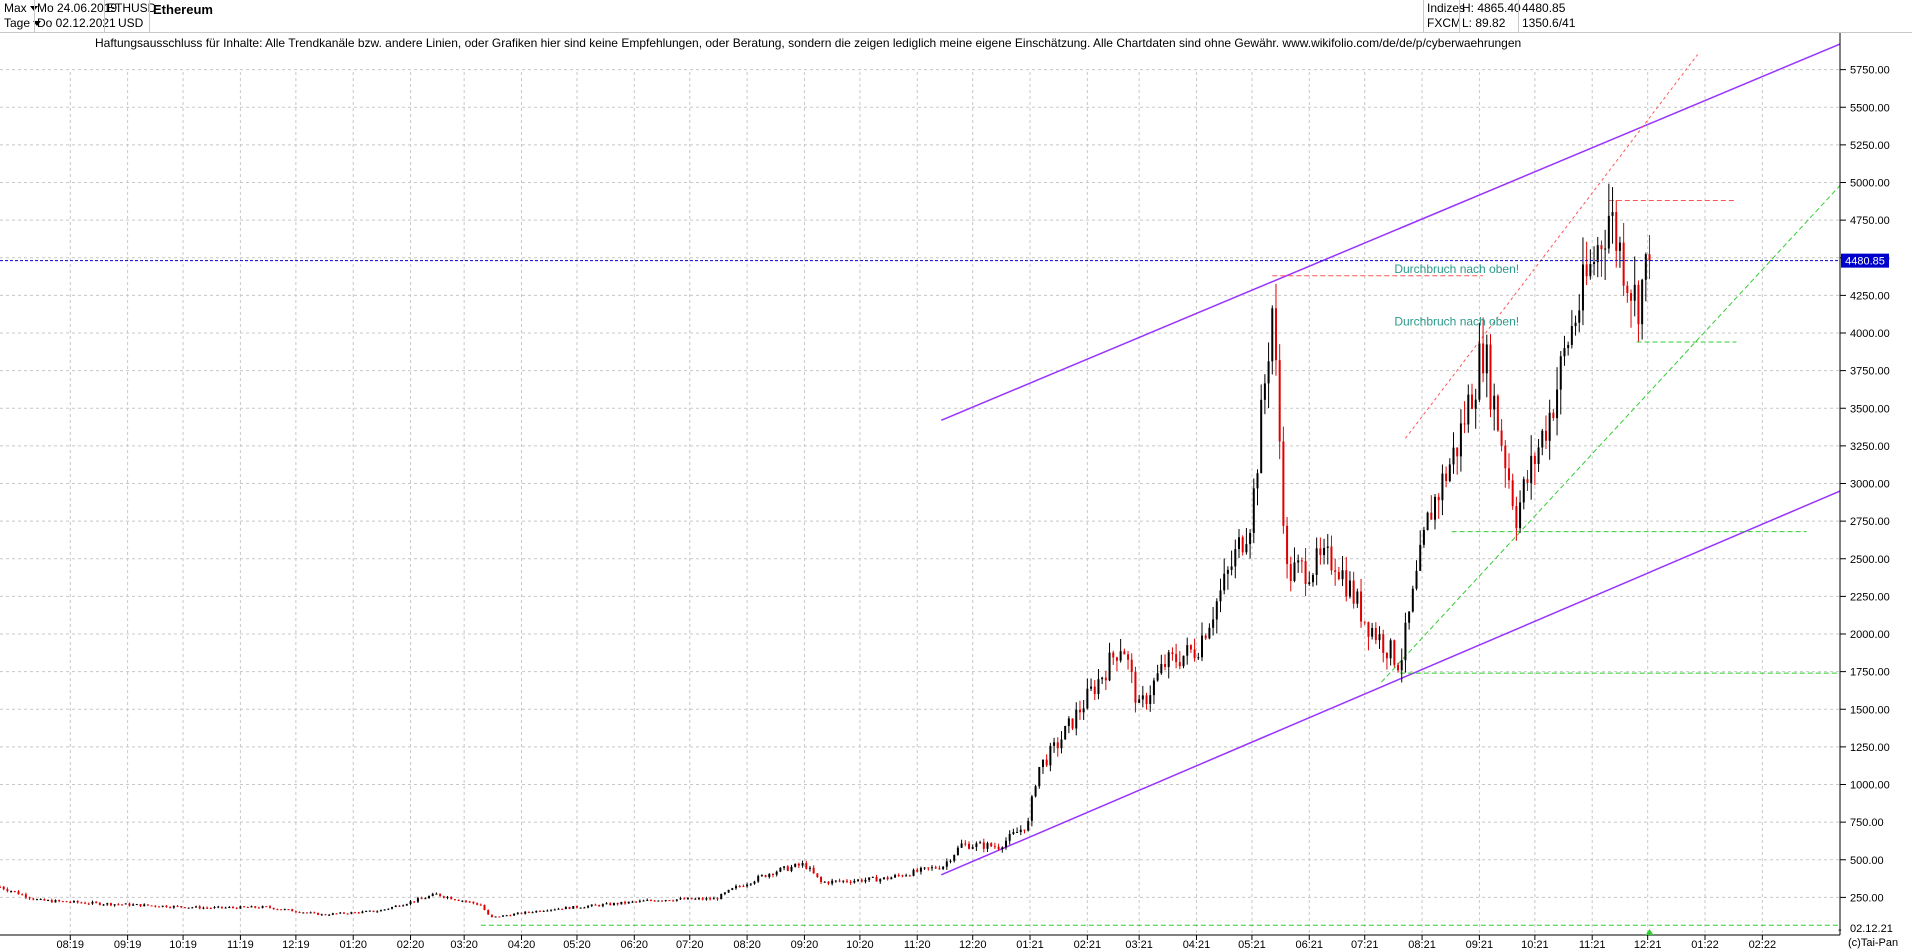  What do you see at coordinates (635, 945) in the screenshot?
I see `x-tick-label: 06:20` at bounding box center [635, 945].